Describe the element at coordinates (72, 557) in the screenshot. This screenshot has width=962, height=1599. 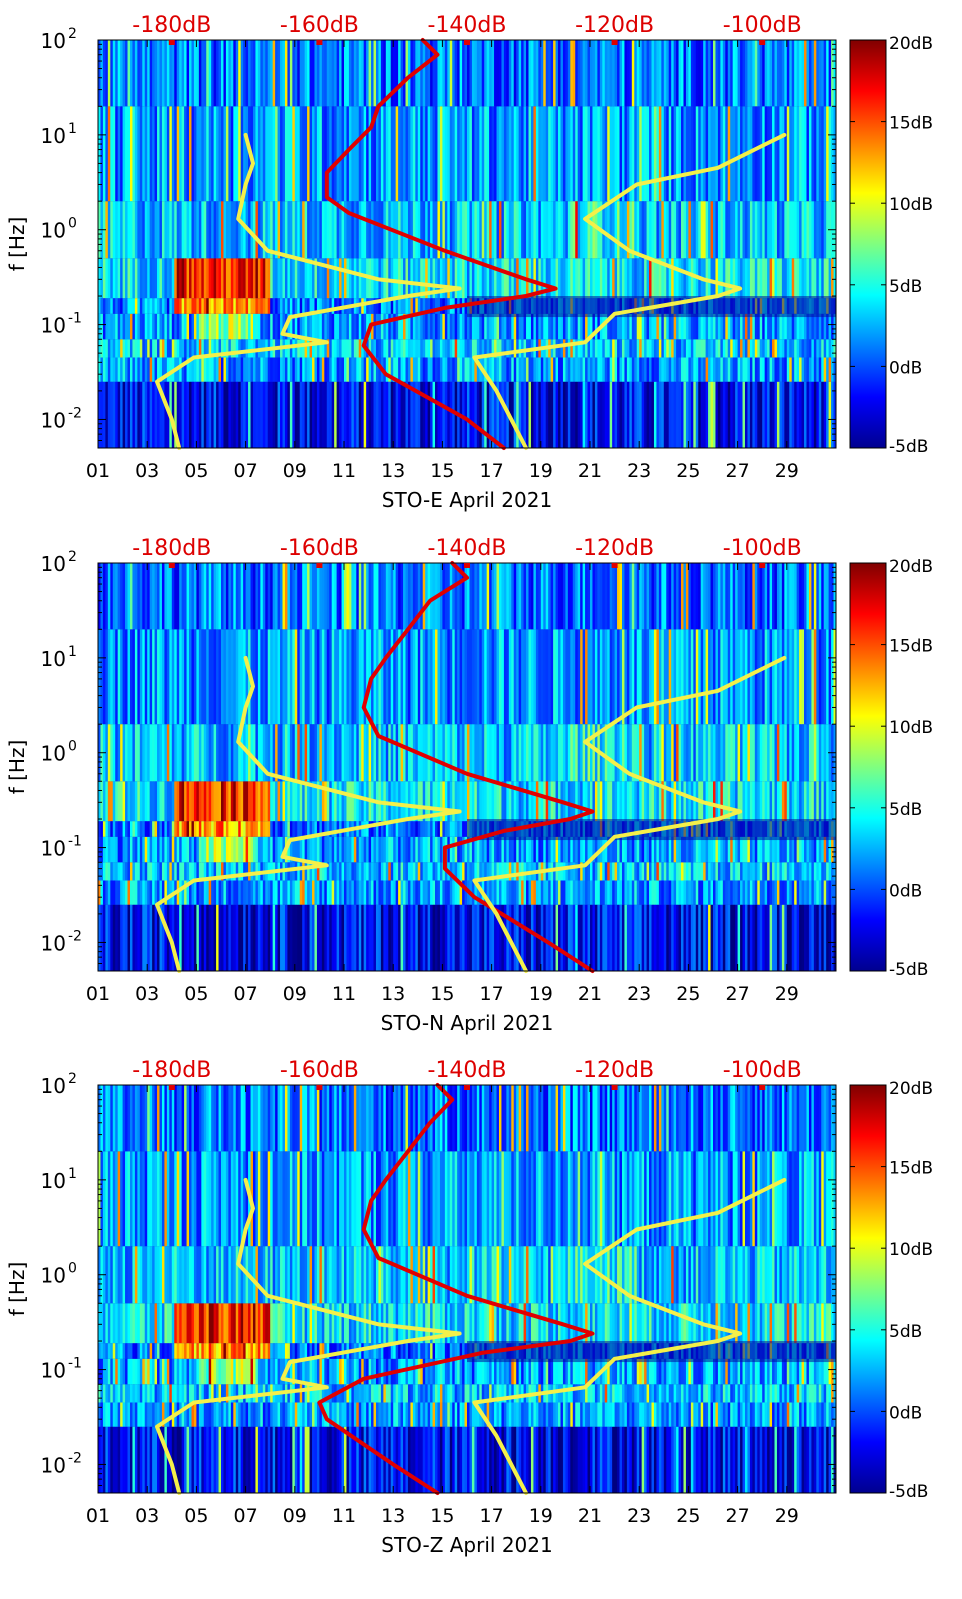
I see `y-tick-exponent: 2` at that location.